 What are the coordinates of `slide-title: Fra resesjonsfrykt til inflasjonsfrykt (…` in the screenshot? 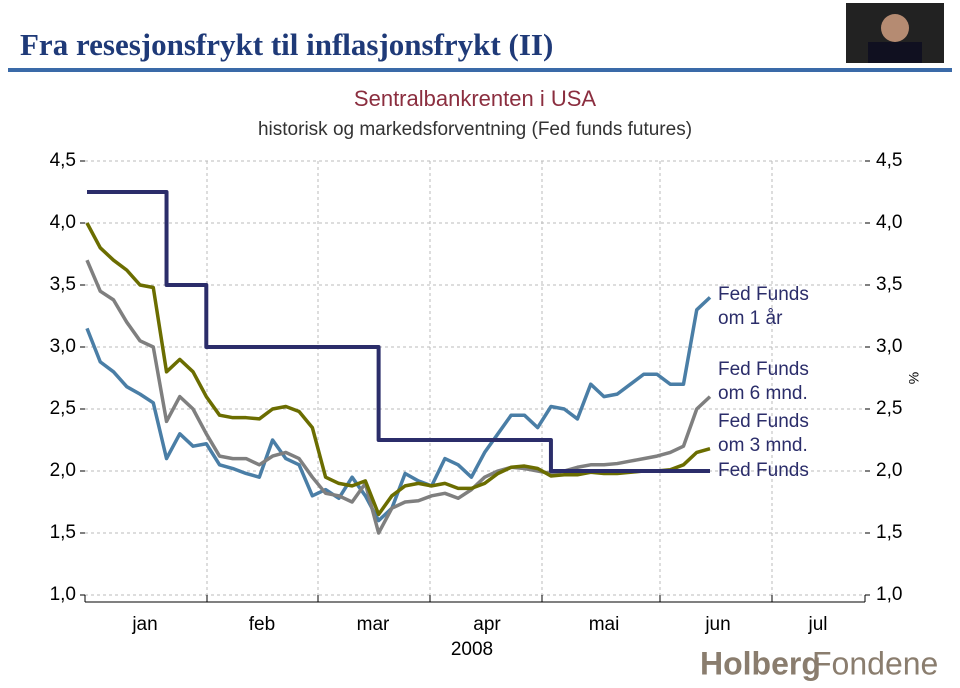 It's located at (286, 44).